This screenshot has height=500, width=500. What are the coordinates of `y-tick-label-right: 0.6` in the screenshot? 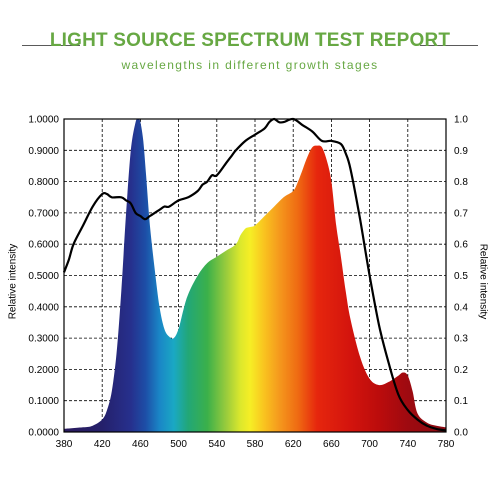 It's located at (461, 245).